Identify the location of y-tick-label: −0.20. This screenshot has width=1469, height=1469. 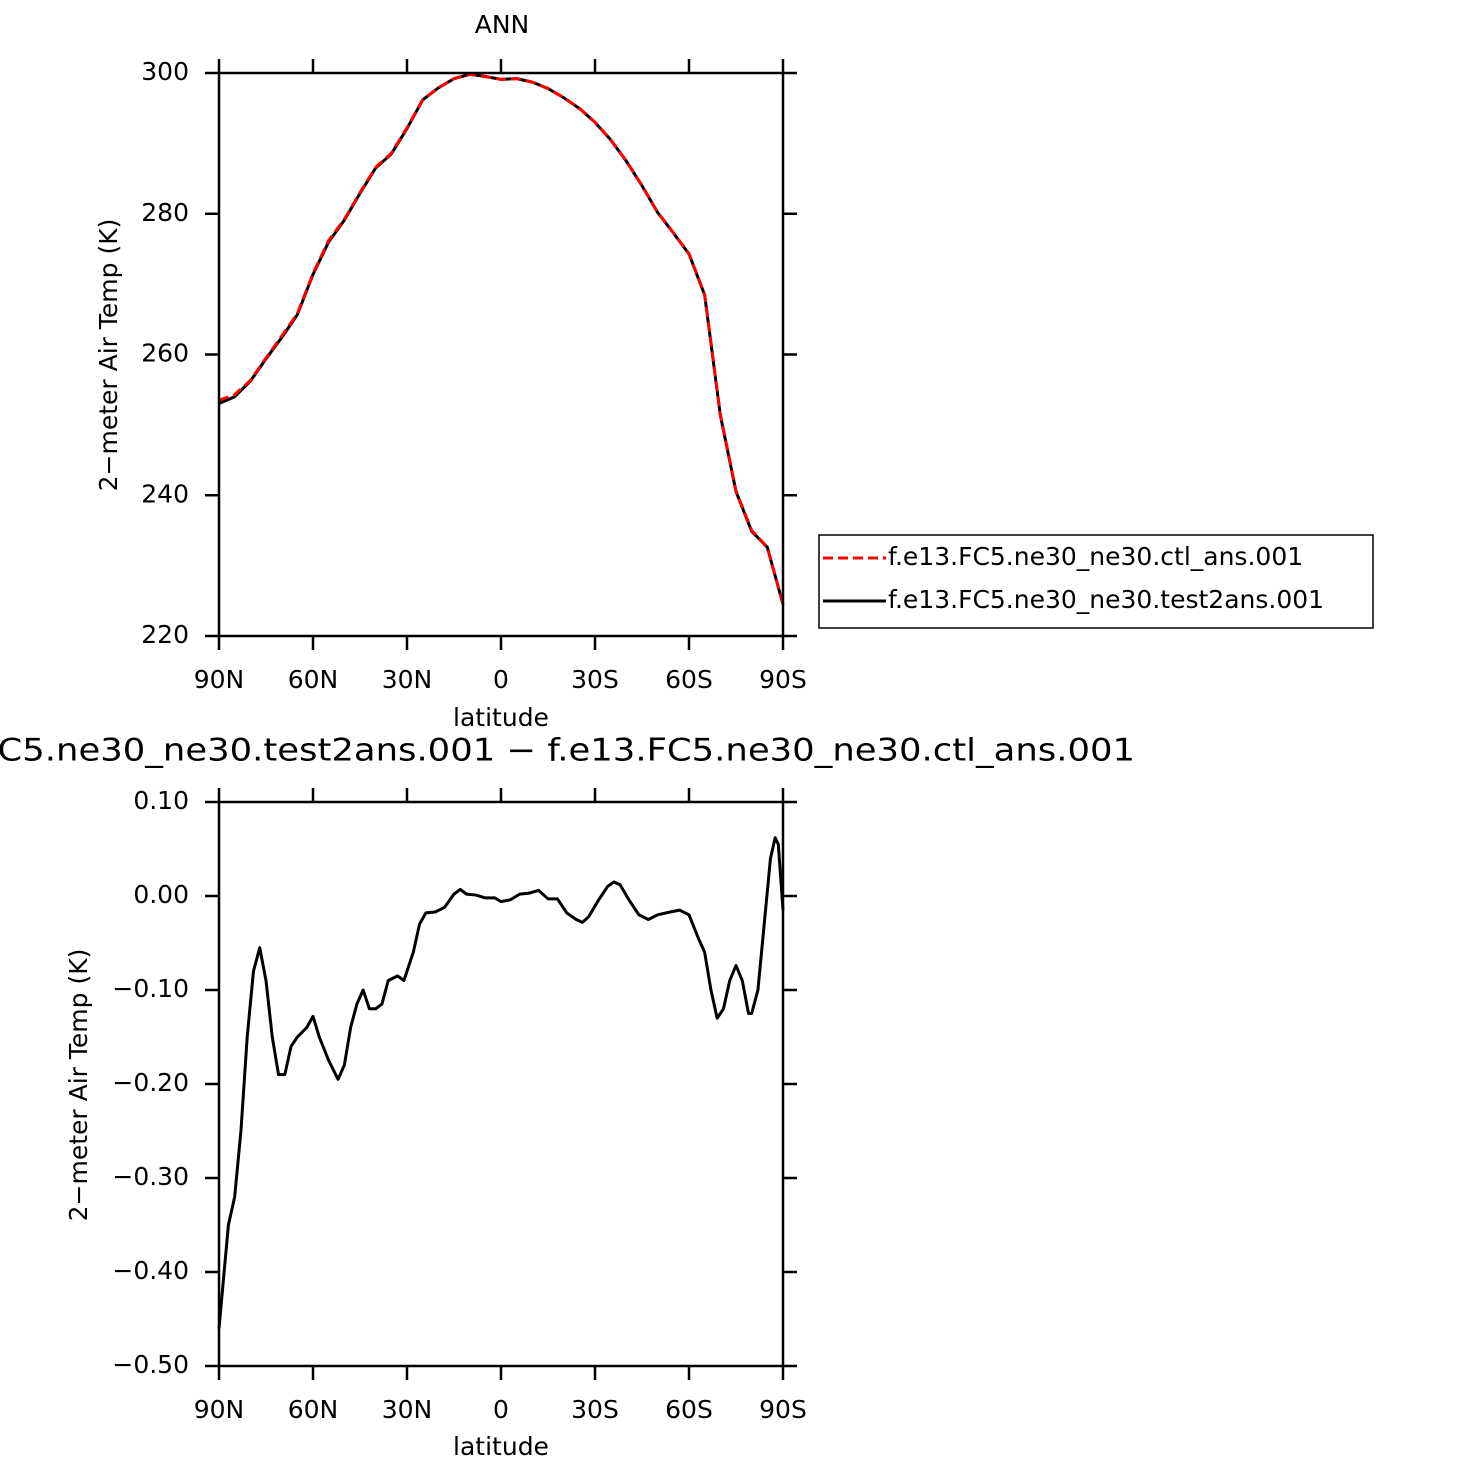
(150, 1082).